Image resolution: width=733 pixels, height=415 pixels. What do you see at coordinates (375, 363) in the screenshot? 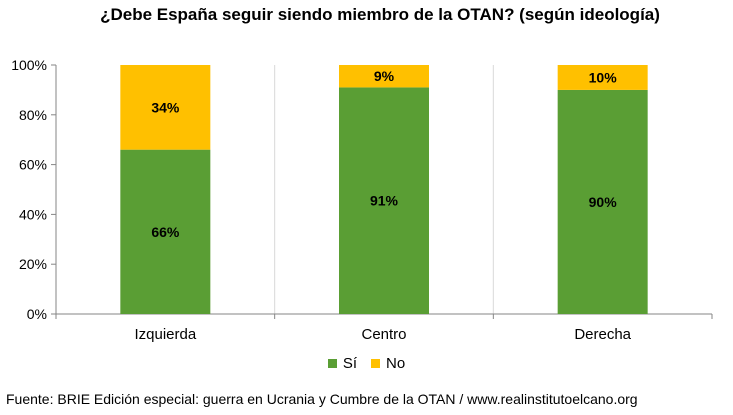
I see `legend-swatch-no` at bounding box center [375, 363].